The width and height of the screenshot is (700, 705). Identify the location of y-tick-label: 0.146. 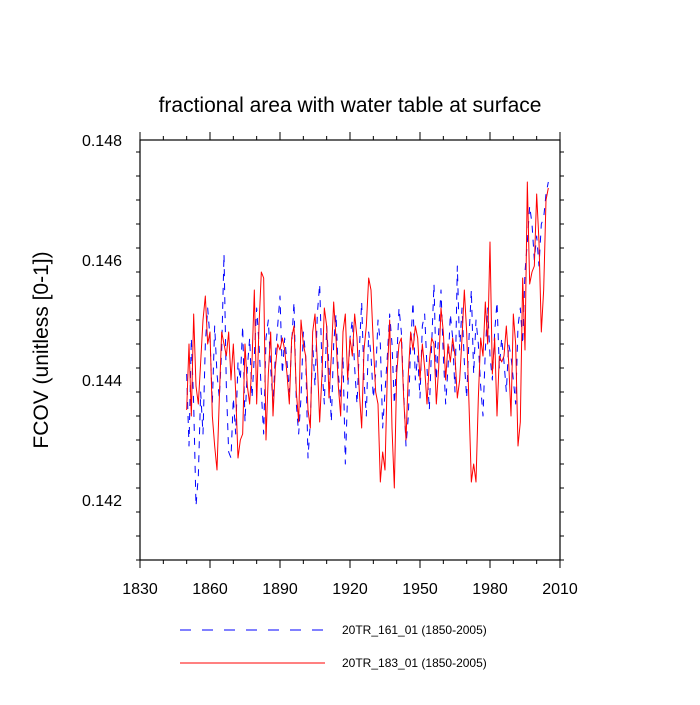
(102, 261).